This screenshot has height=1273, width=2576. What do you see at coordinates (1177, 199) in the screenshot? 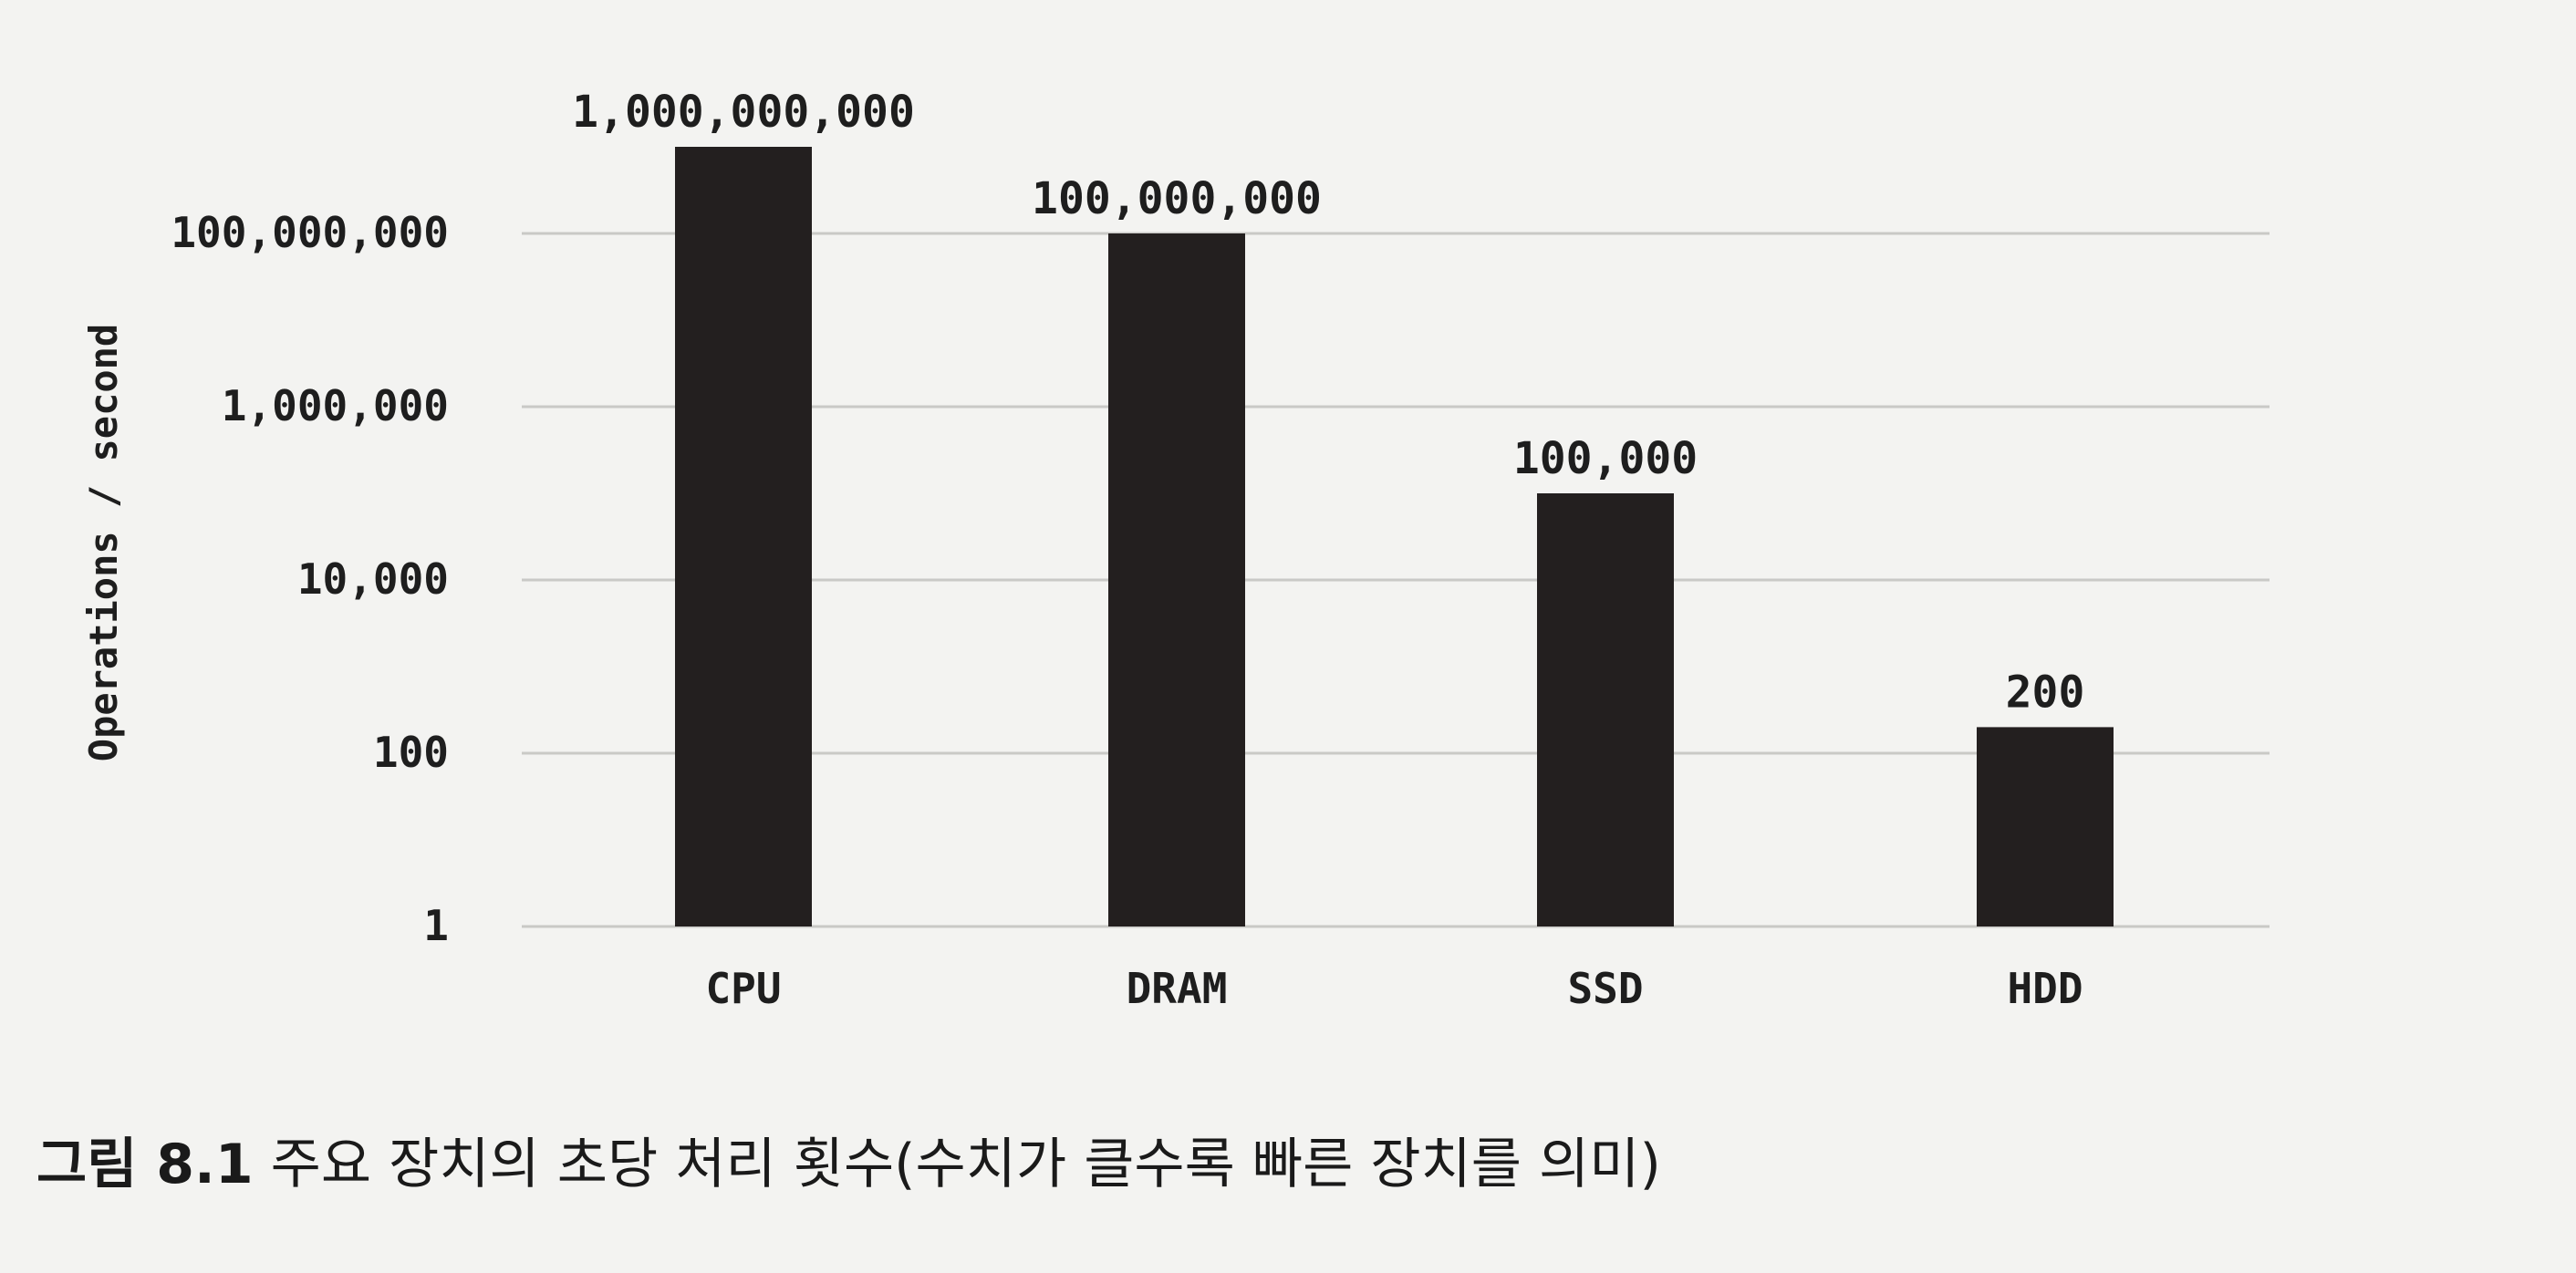
I see `value-label-dram: 100,000,000` at bounding box center [1177, 199].